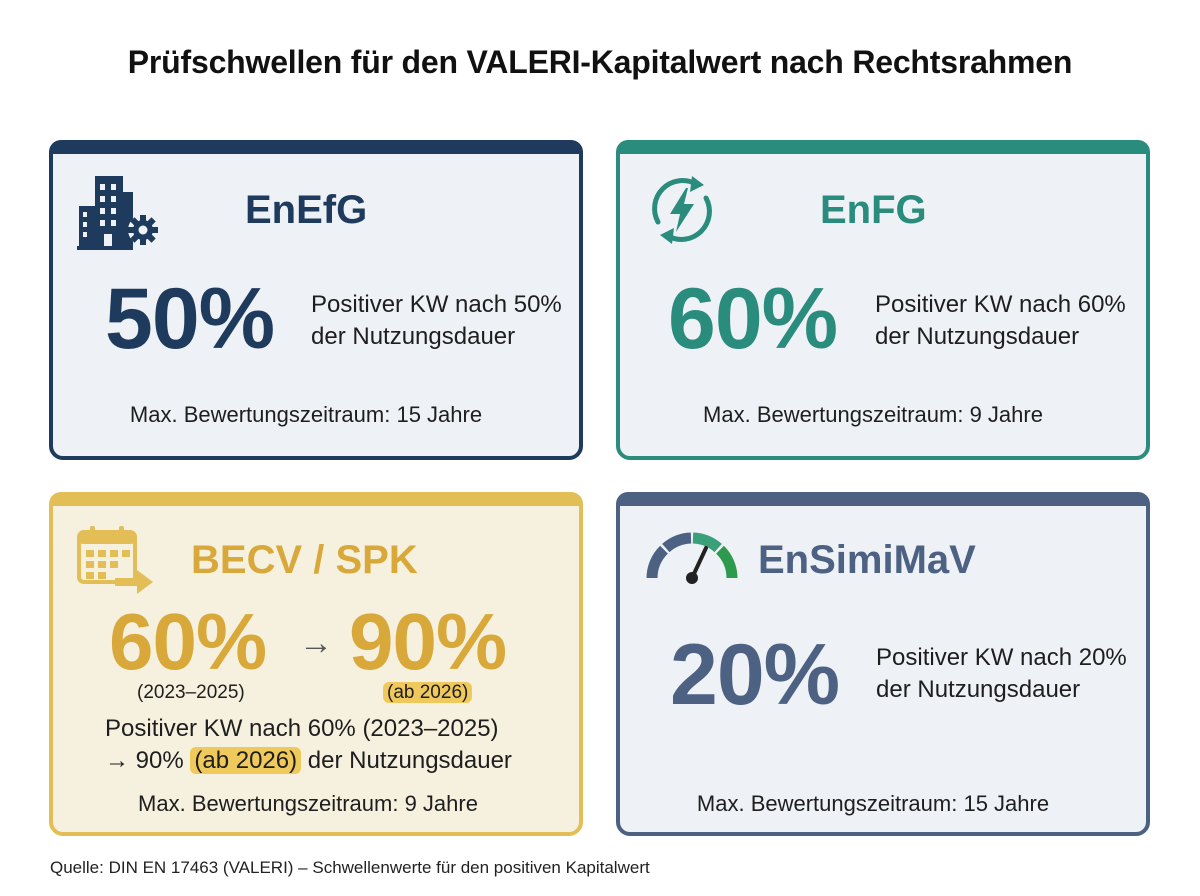 This screenshot has height=896, width=1200. Describe the element at coordinates (316, 643) in the screenshot. I see `arrow-glyph: →` at that location.